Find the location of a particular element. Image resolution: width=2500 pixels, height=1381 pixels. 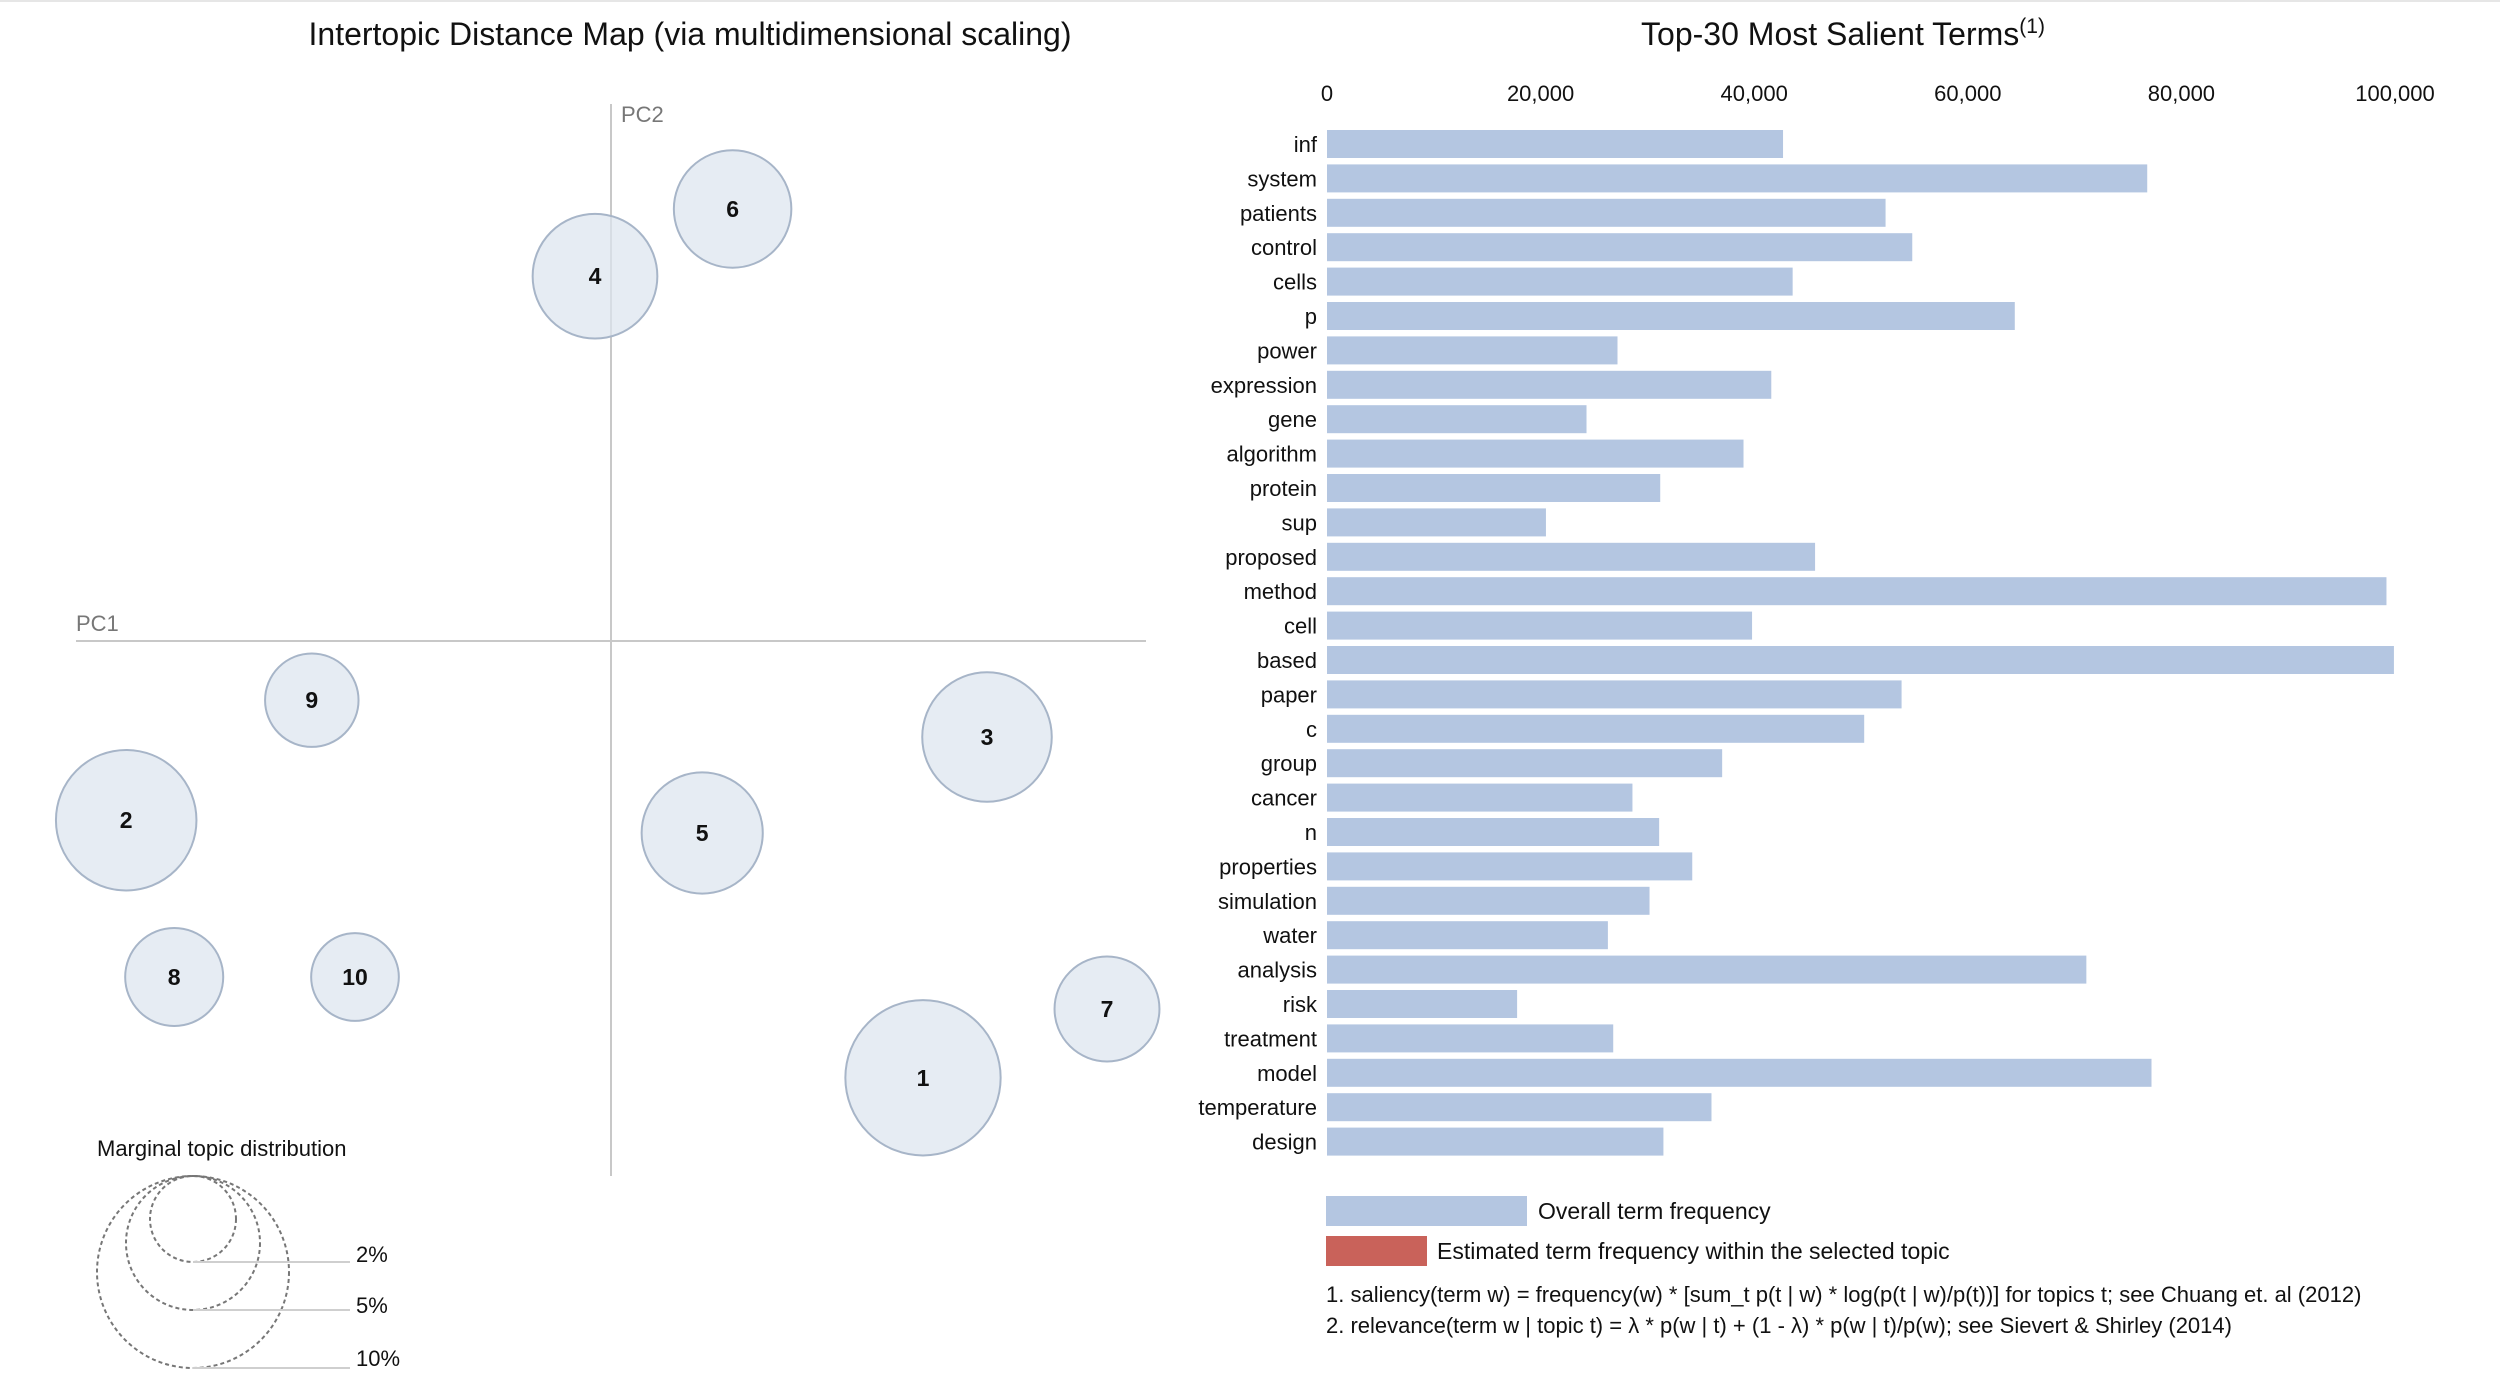

term-label-temperature: temperature is located at coordinates (1257, 1107).